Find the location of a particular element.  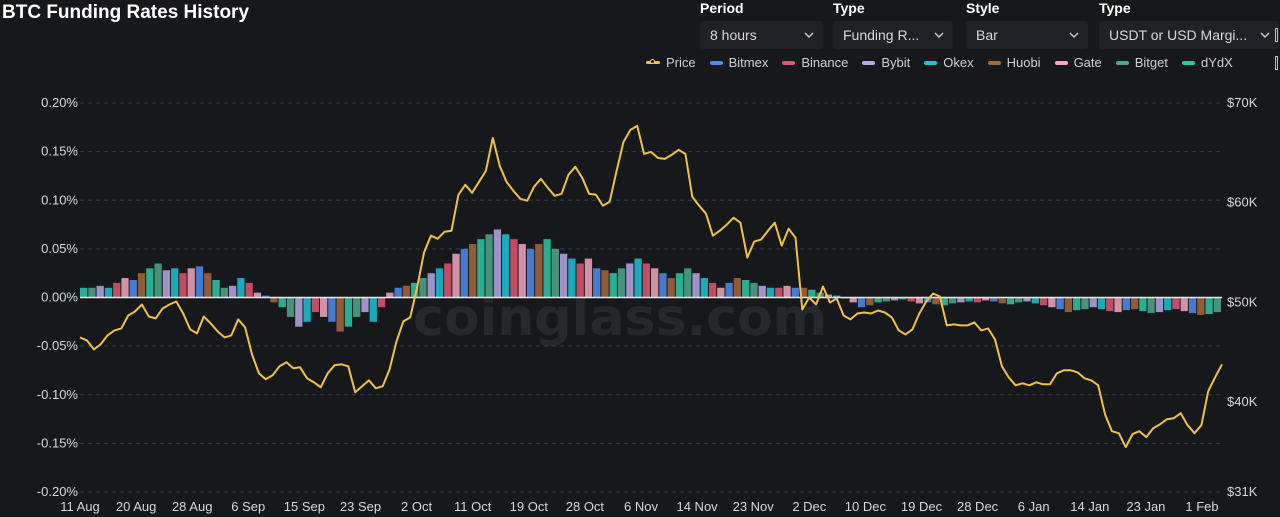

legend-item-dydx: dYdX is located at coordinates (1207, 62).